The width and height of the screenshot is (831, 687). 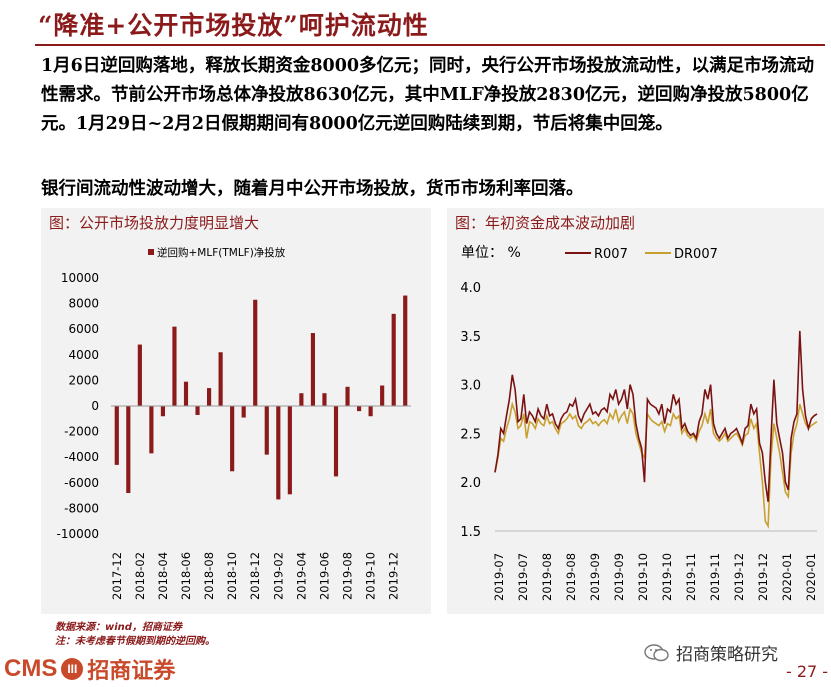 I want to click on unit-label: 单位： %, so click(x=491, y=253).